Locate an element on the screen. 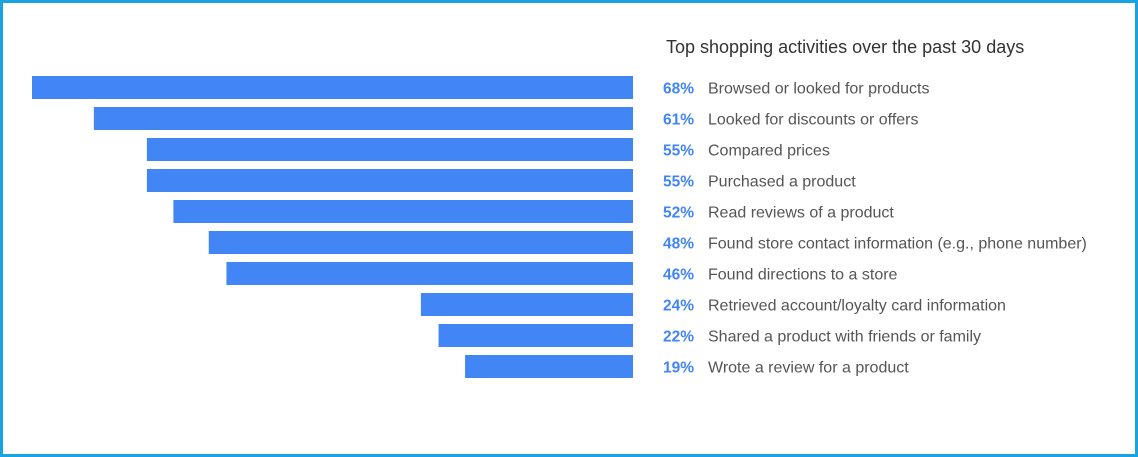 The height and width of the screenshot is (457, 1138). category-label-2: Looked for discounts or offers is located at coordinates (813, 120).